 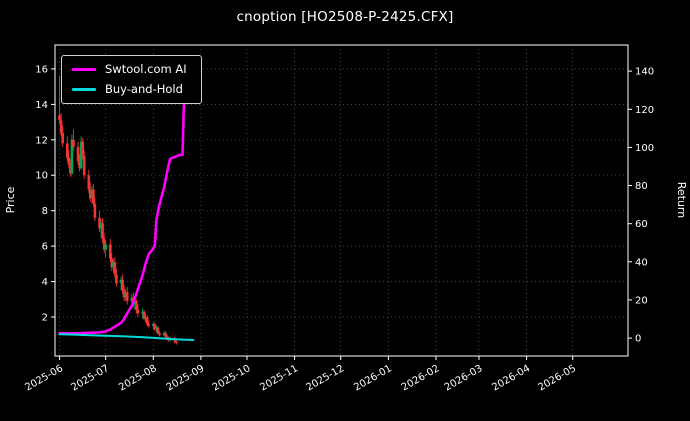 What do you see at coordinates (641, 186) in the screenshot?
I see `svg-text: 80` at bounding box center [641, 186].